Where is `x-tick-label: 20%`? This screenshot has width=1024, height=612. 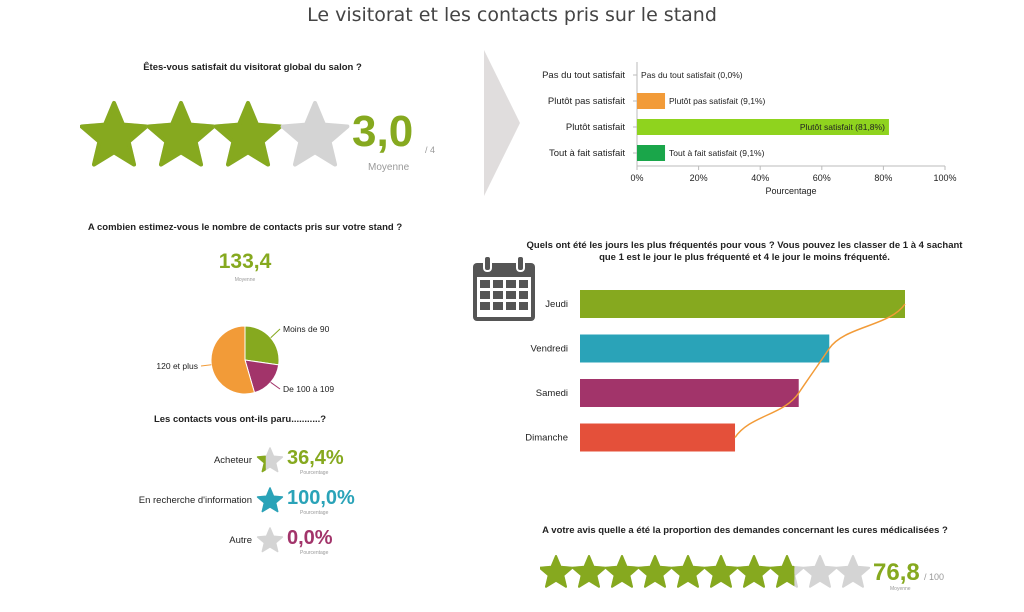
x-tick-label: 20% is located at coordinates (699, 178).